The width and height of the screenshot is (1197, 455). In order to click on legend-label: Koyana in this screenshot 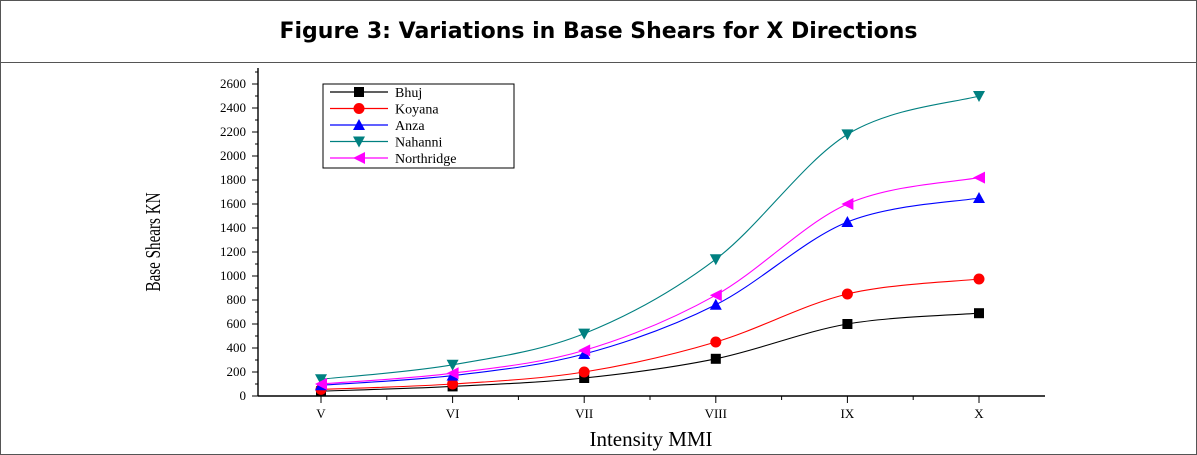, I will do `click(417, 110)`.